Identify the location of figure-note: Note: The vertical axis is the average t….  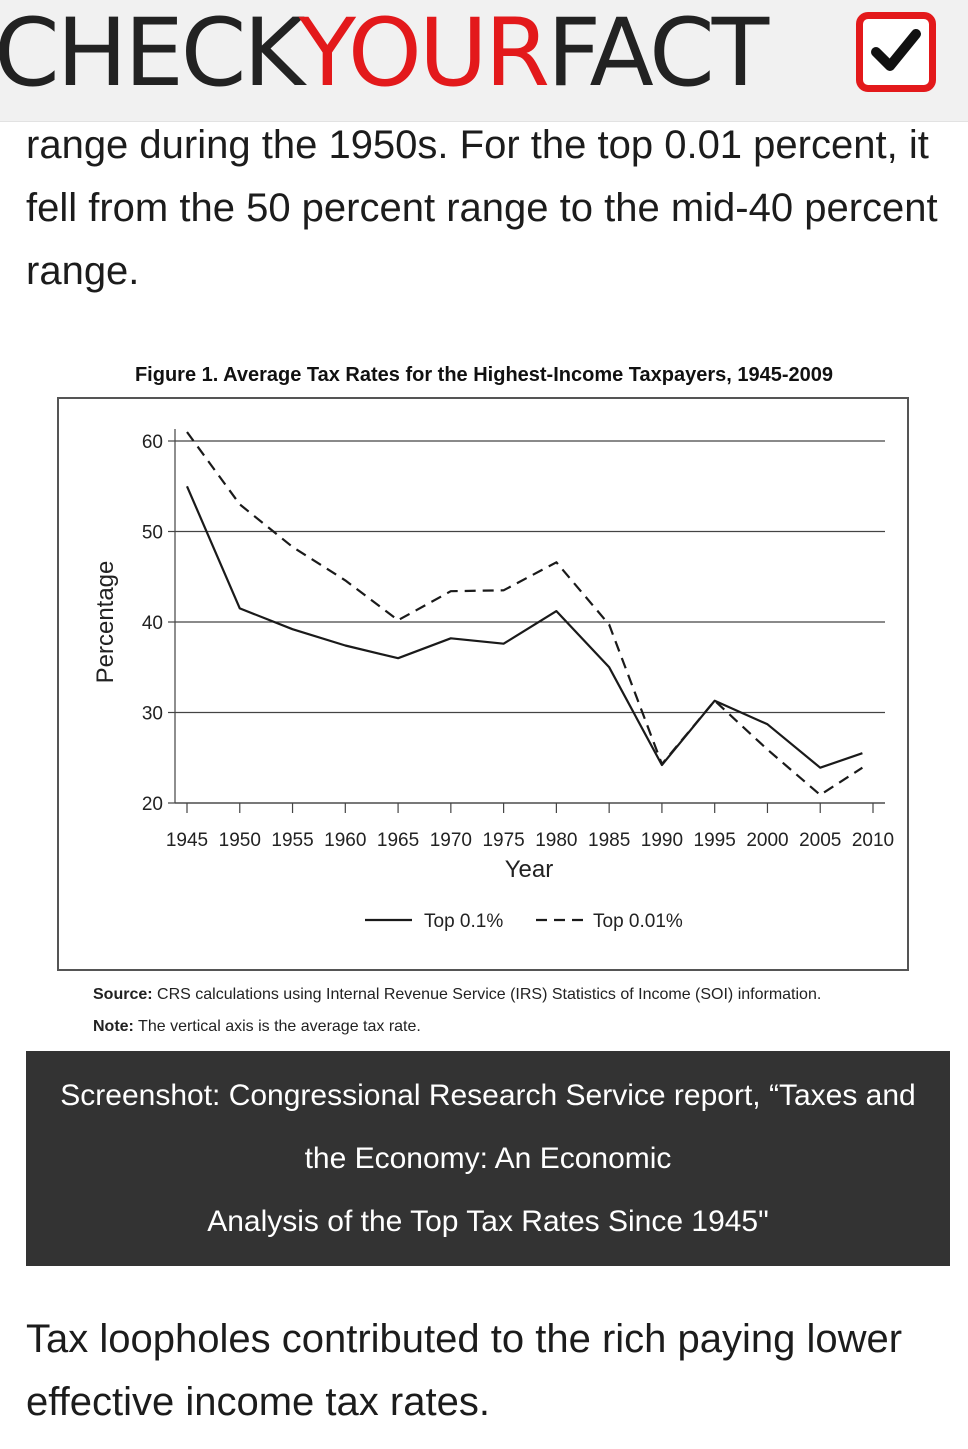
(257, 1027).